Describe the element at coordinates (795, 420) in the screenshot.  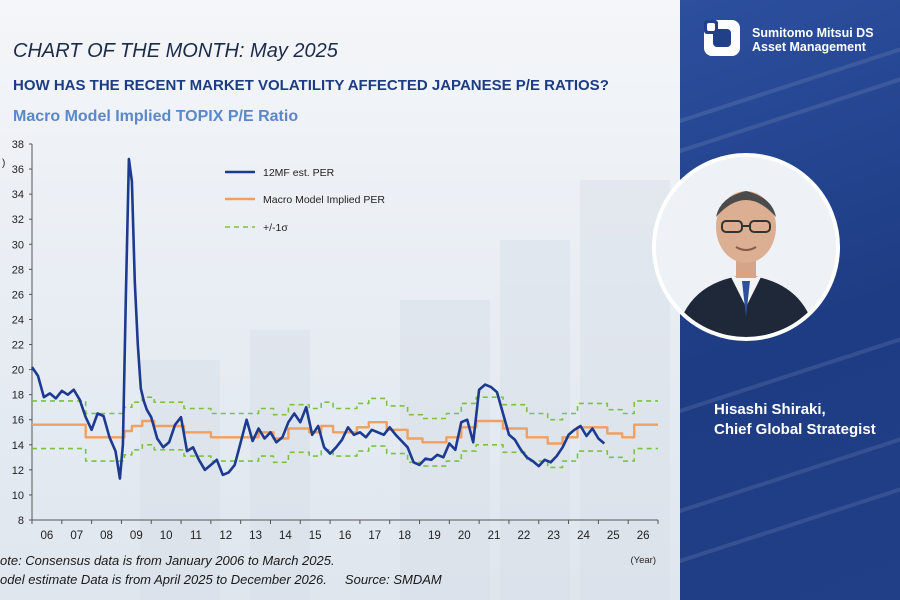
I see `person-caption: Hisashi Shiraki, Chief Global Strategist` at that location.